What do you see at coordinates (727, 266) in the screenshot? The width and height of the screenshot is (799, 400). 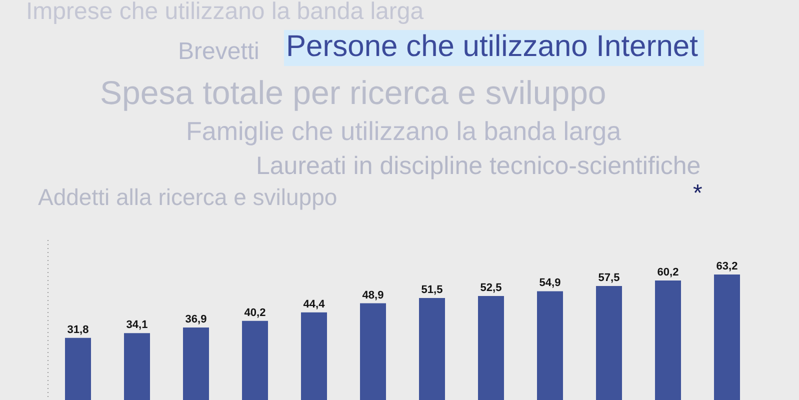 I see `data-label: 63,2` at bounding box center [727, 266].